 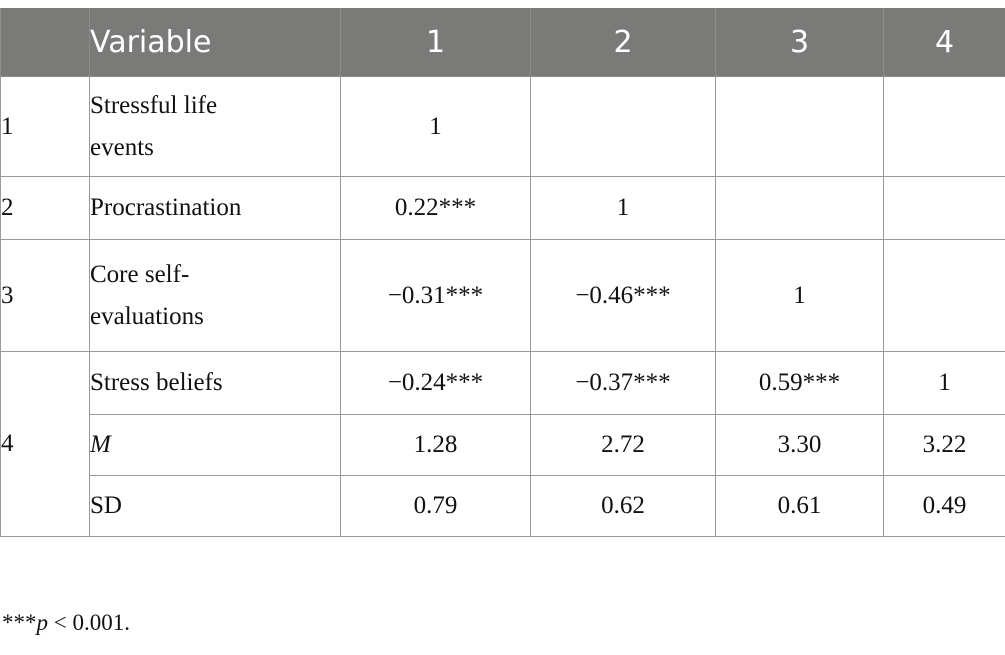 What do you see at coordinates (944, 42) in the screenshot?
I see `header-cell-4: 4` at bounding box center [944, 42].